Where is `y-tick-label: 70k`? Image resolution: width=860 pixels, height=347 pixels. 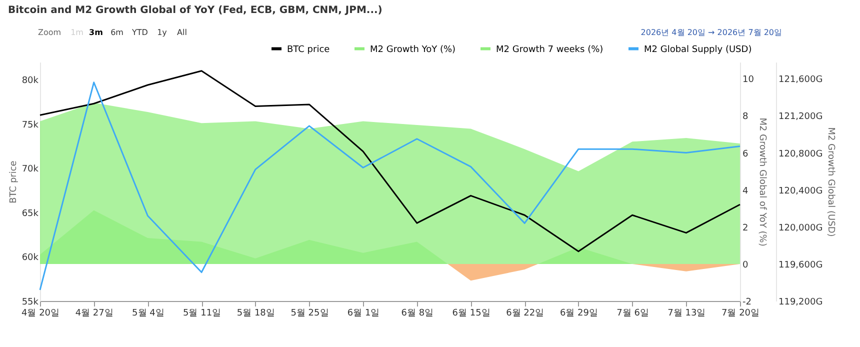 y-tick-label: 70k is located at coordinates (31, 169).